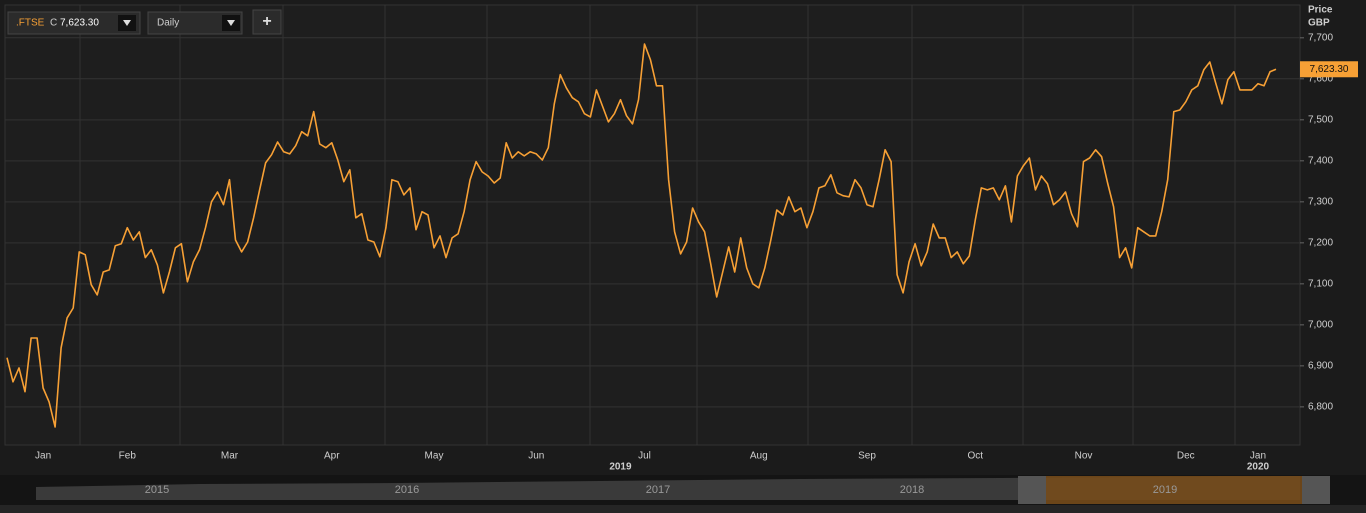 The height and width of the screenshot is (513, 1366). Describe the element at coordinates (1320, 201) in the screenshot. I see `y-tick-label: 7,300` at that location.